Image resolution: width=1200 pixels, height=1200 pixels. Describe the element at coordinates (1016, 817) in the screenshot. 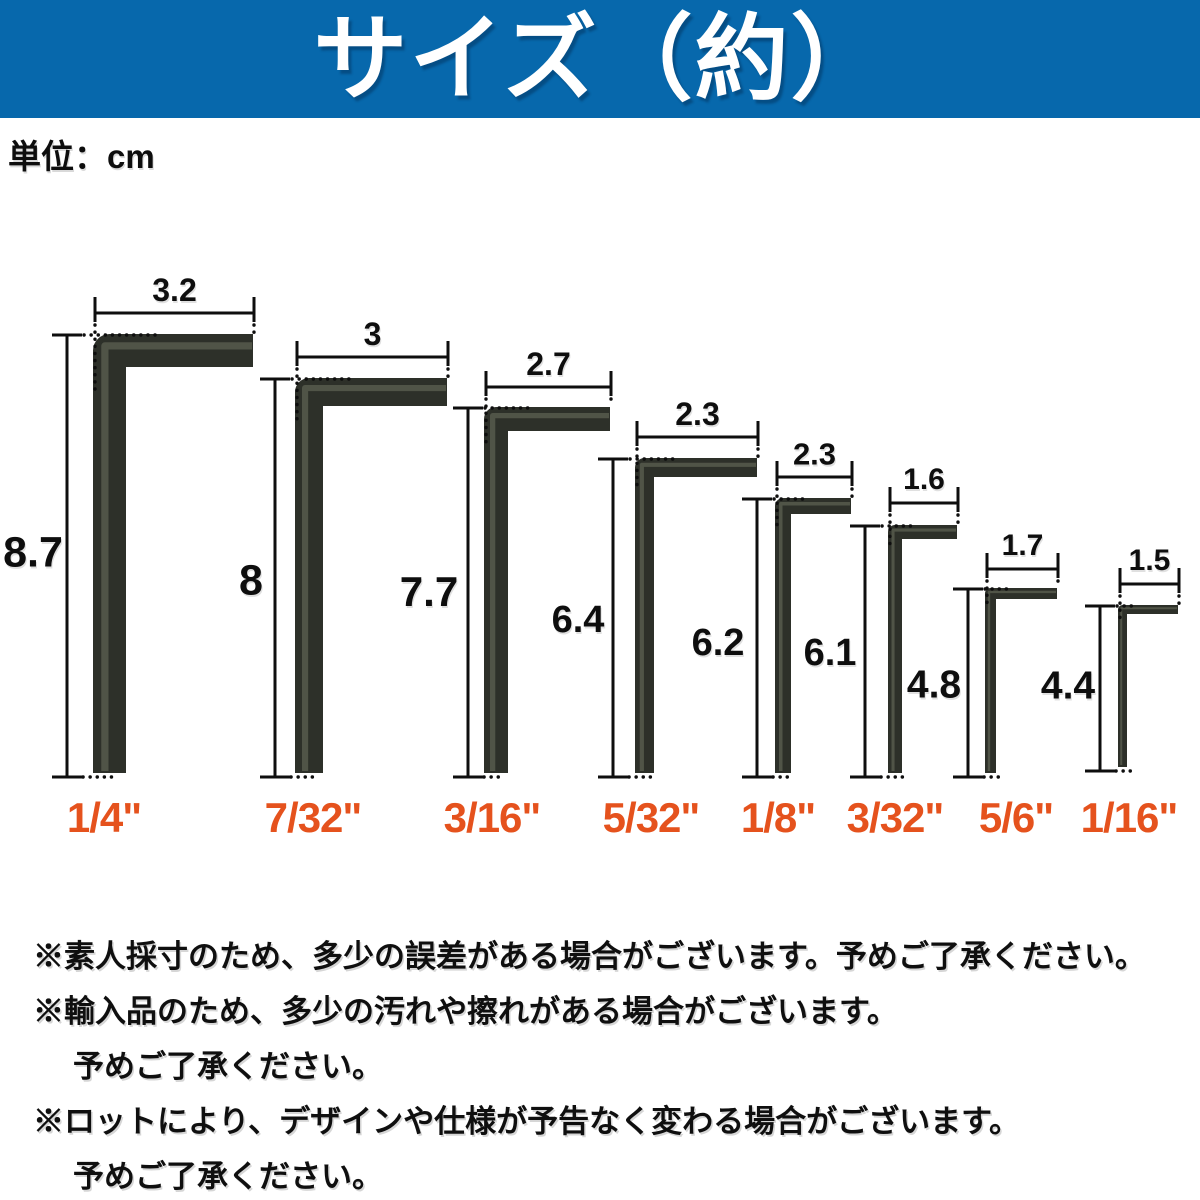

I see `size-label-inch: 5/6"` at that location.